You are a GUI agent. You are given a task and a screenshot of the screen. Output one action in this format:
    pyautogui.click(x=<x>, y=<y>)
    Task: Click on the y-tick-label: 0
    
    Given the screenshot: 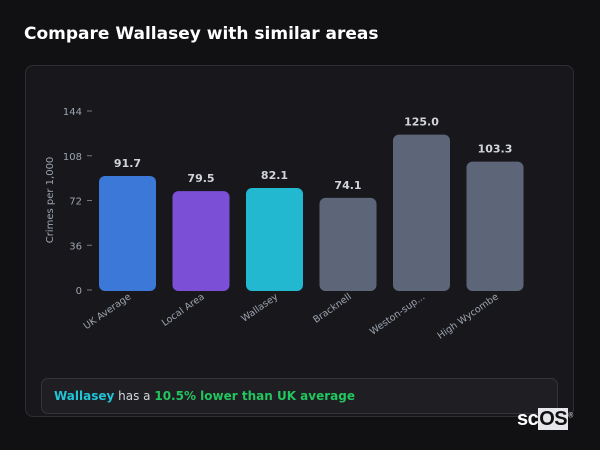 What is the action you would take?
    pyautogui.click(x=79, y=291)
    